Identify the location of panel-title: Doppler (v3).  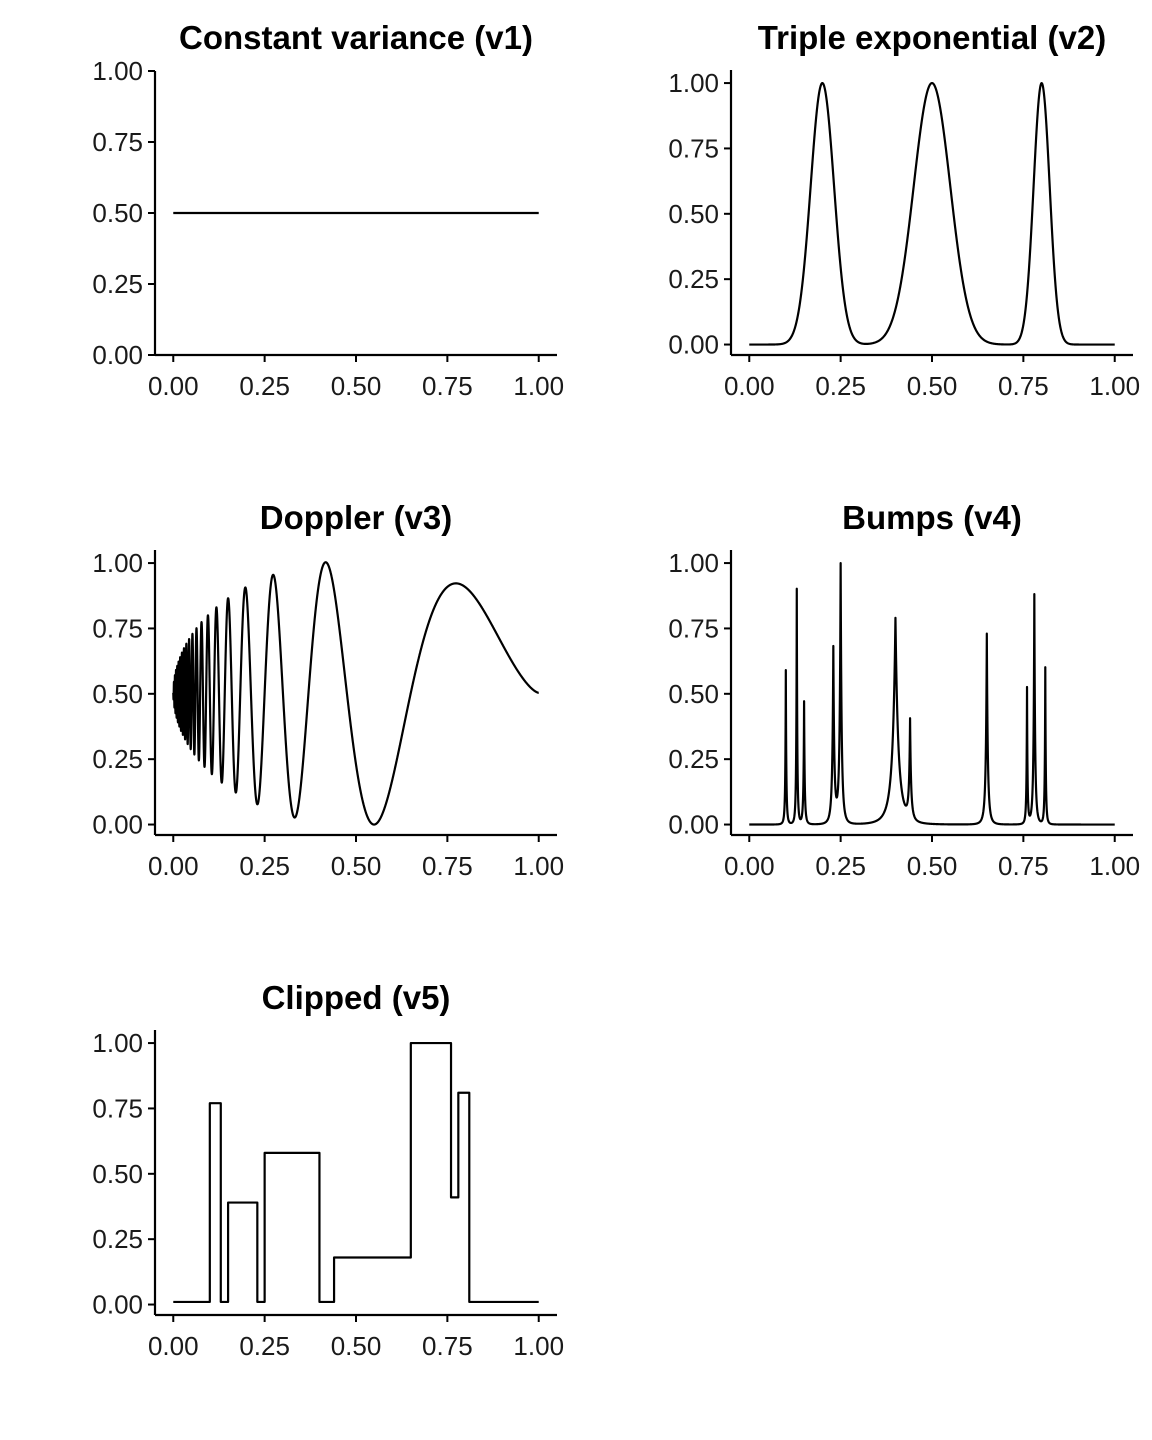
(356, 517).